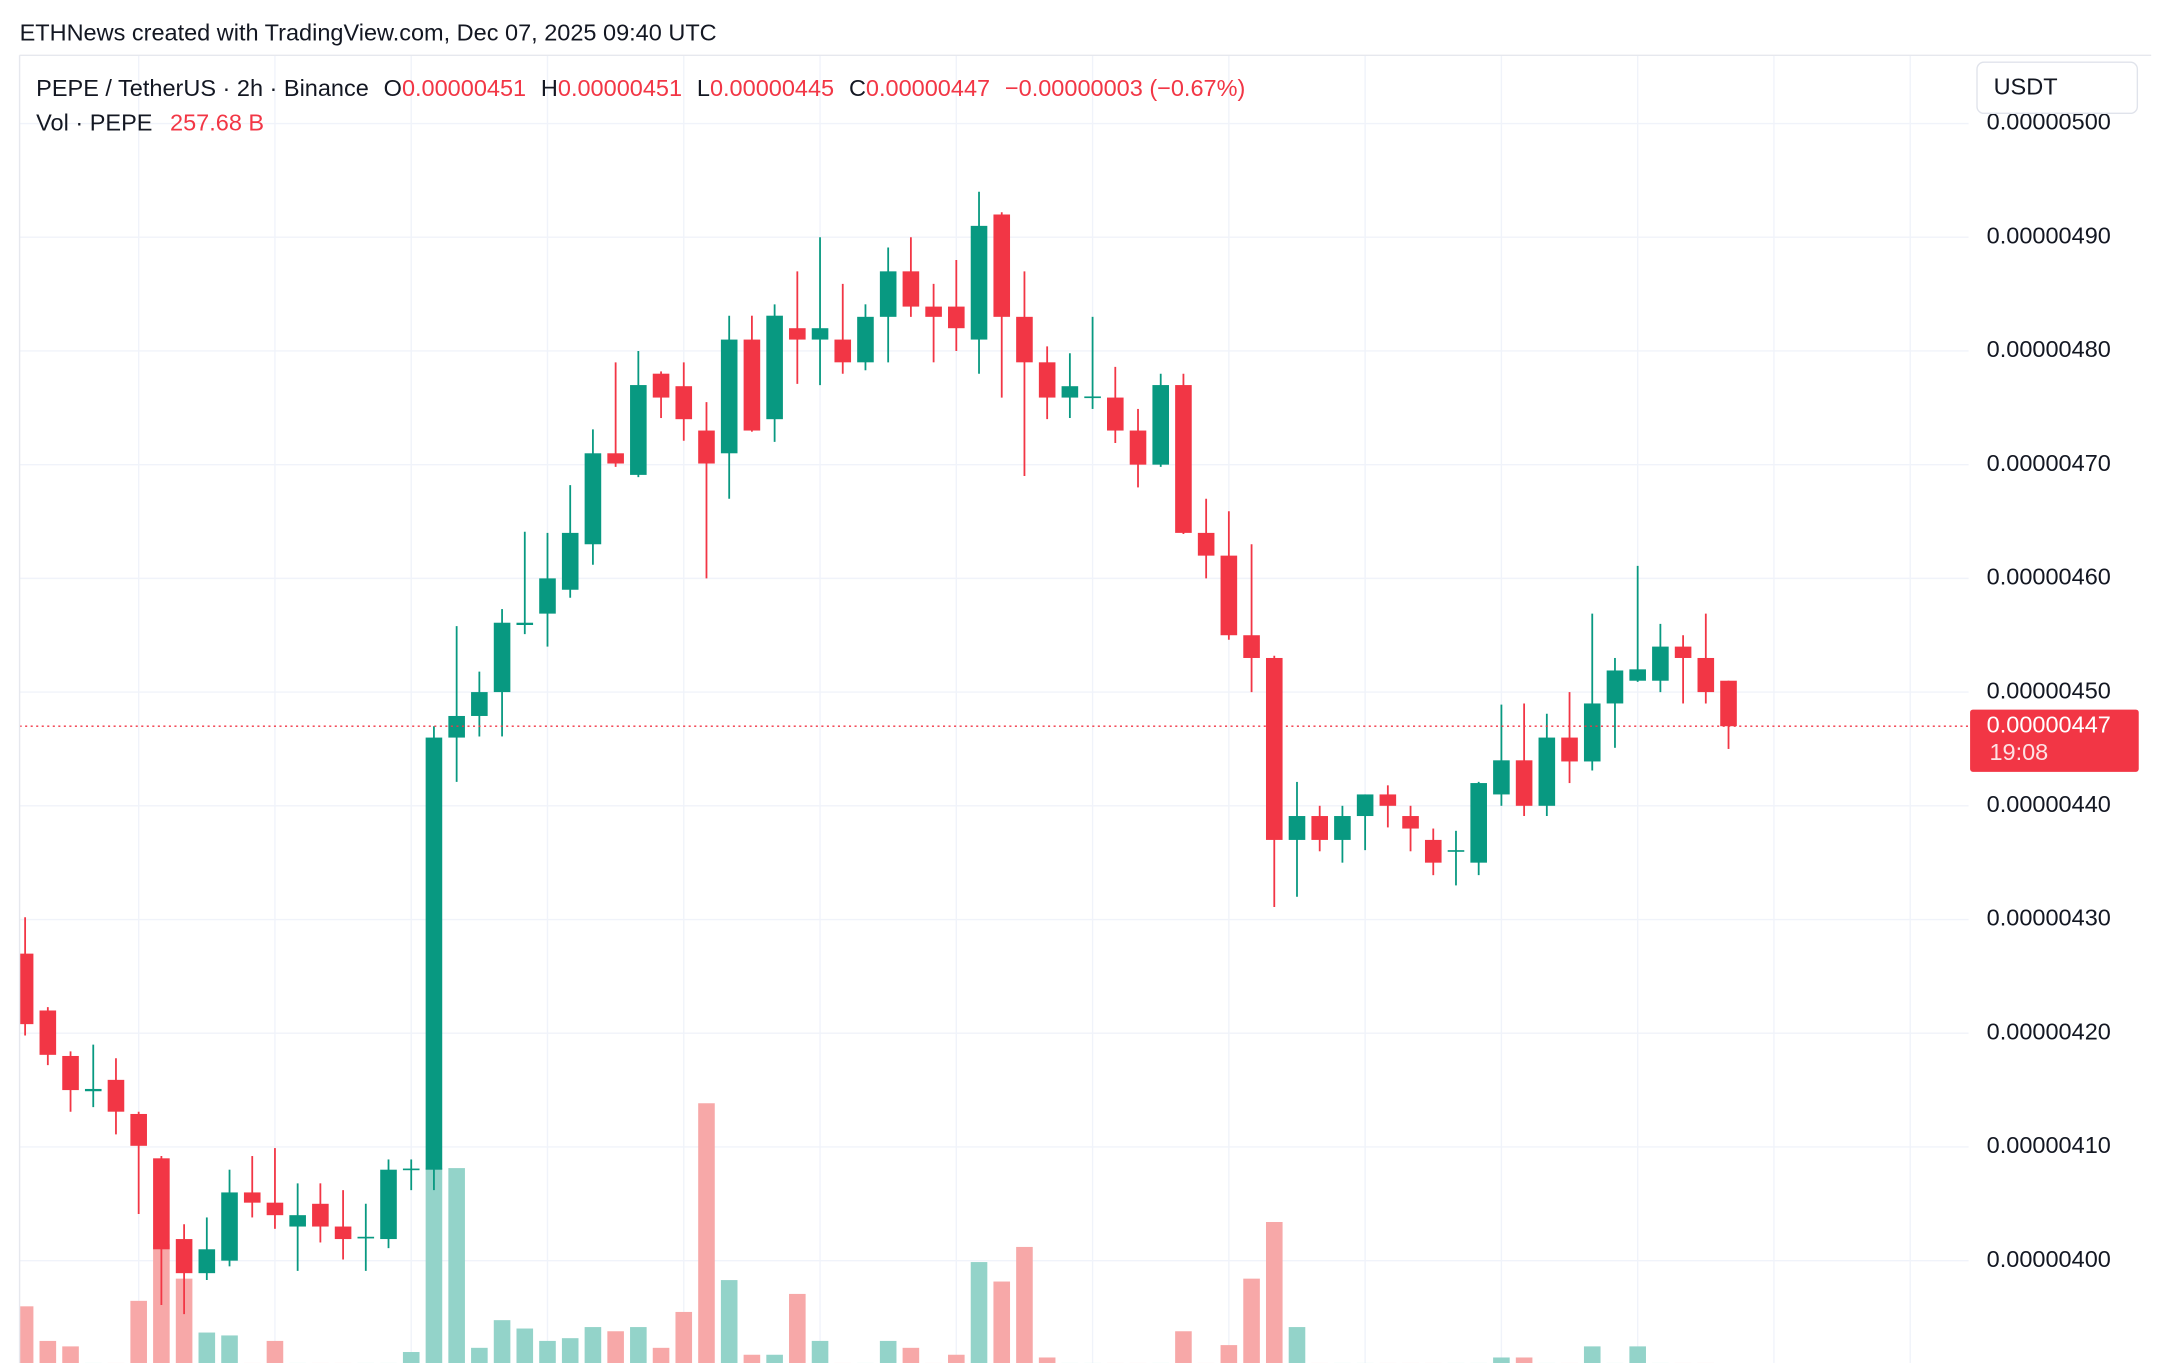 Image resolution: width=2168 pixels, height=1363 pixels. What do you see at coordinates (393, 88) in the screenshot?
I see `legend-open-label: O` at bounding box center [393, 88].